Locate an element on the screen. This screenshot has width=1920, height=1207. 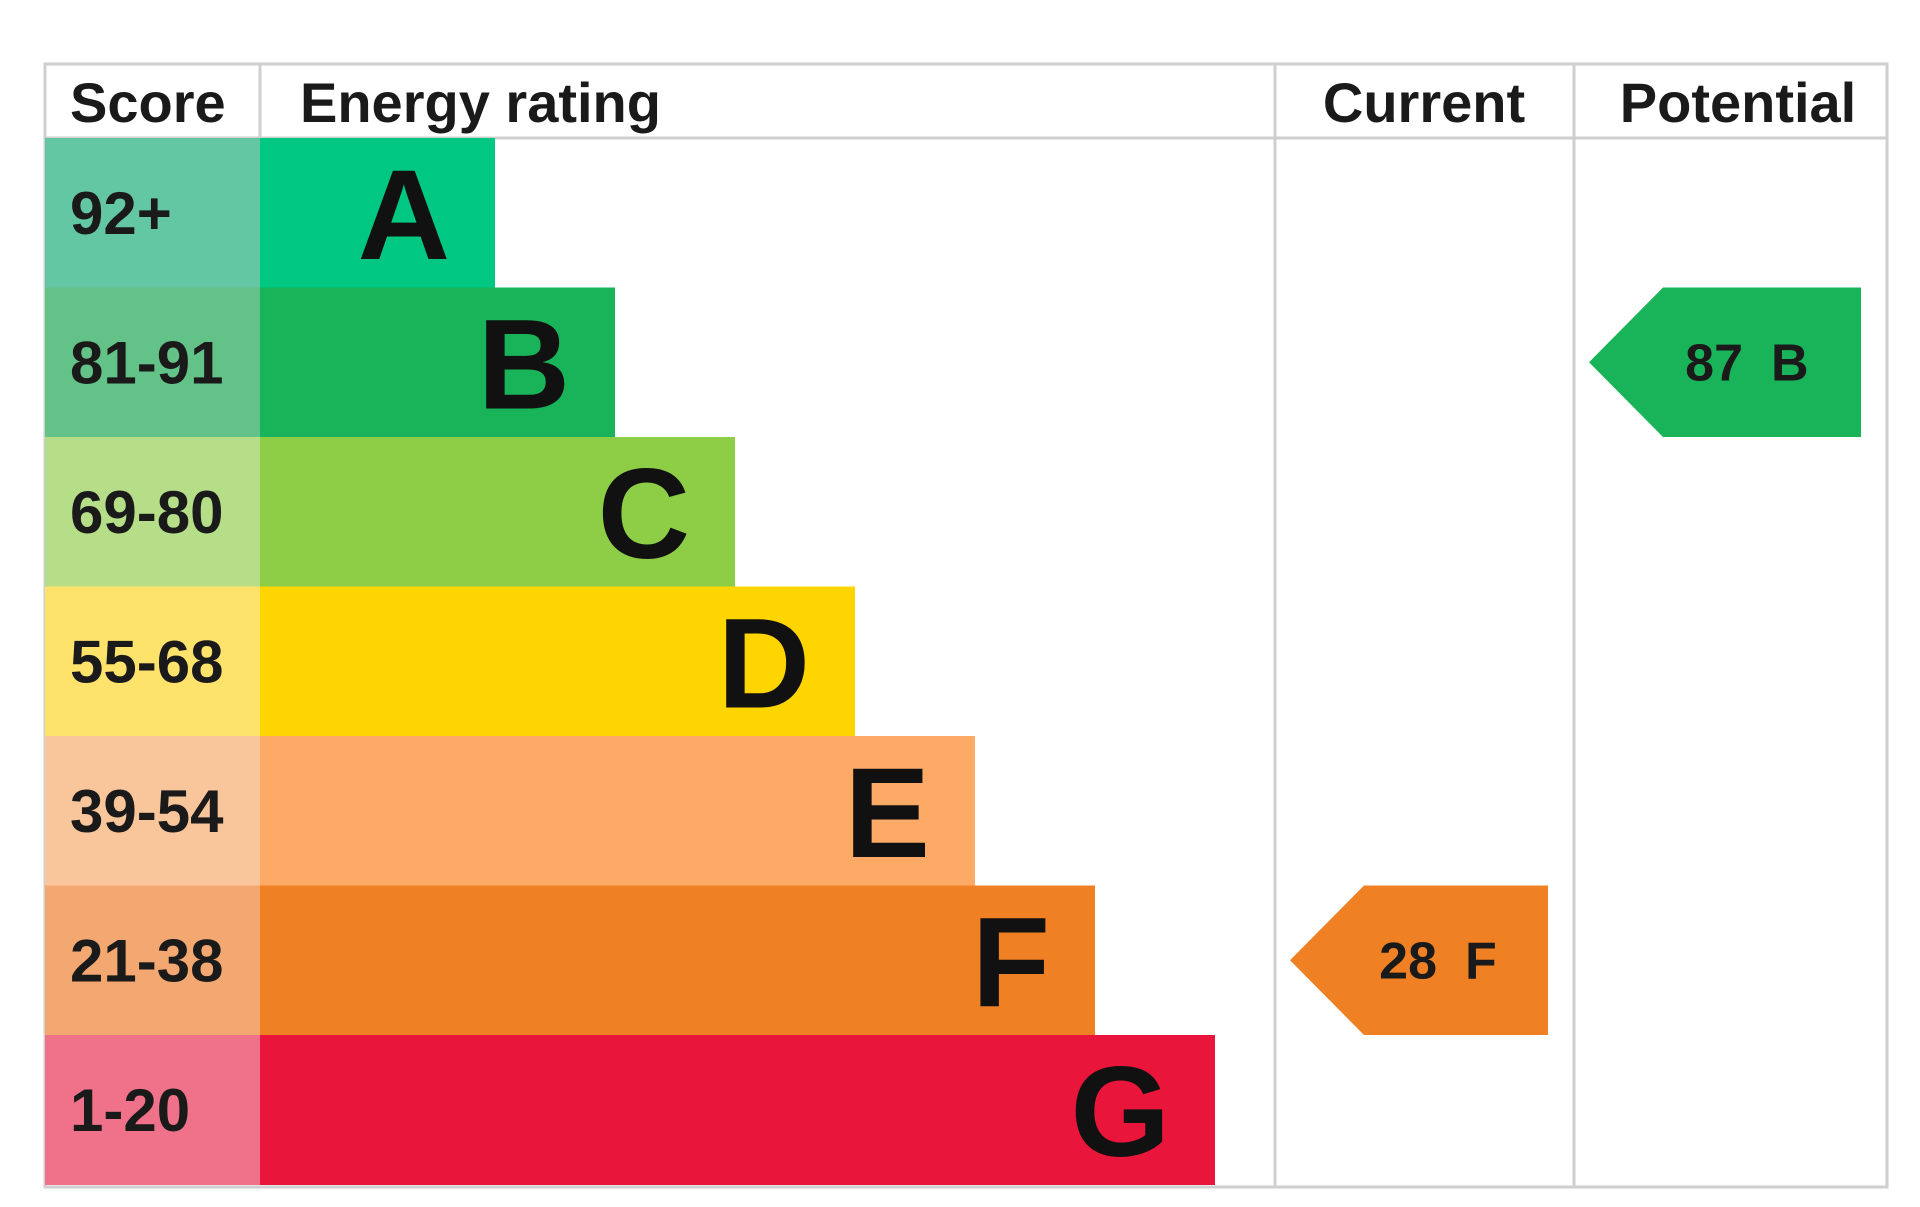
score-cell-e is located at coordinates (152, 811).